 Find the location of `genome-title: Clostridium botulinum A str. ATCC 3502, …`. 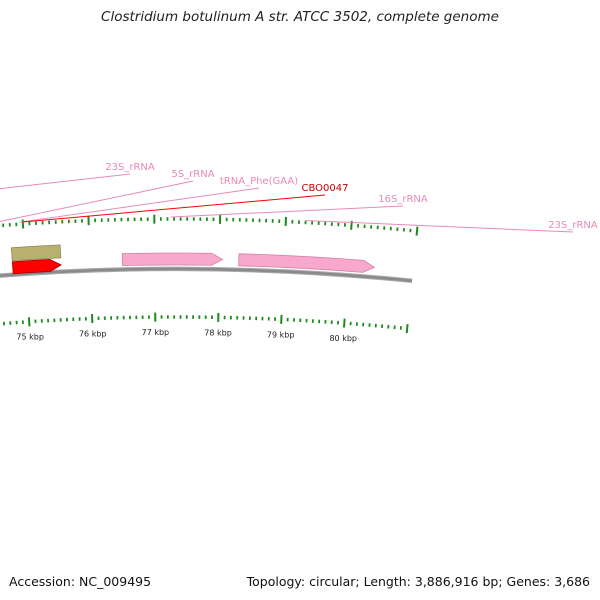

genome-title: Clostridium botulinum A str. ATCC 3502, … is located at coordinates (300, 17).